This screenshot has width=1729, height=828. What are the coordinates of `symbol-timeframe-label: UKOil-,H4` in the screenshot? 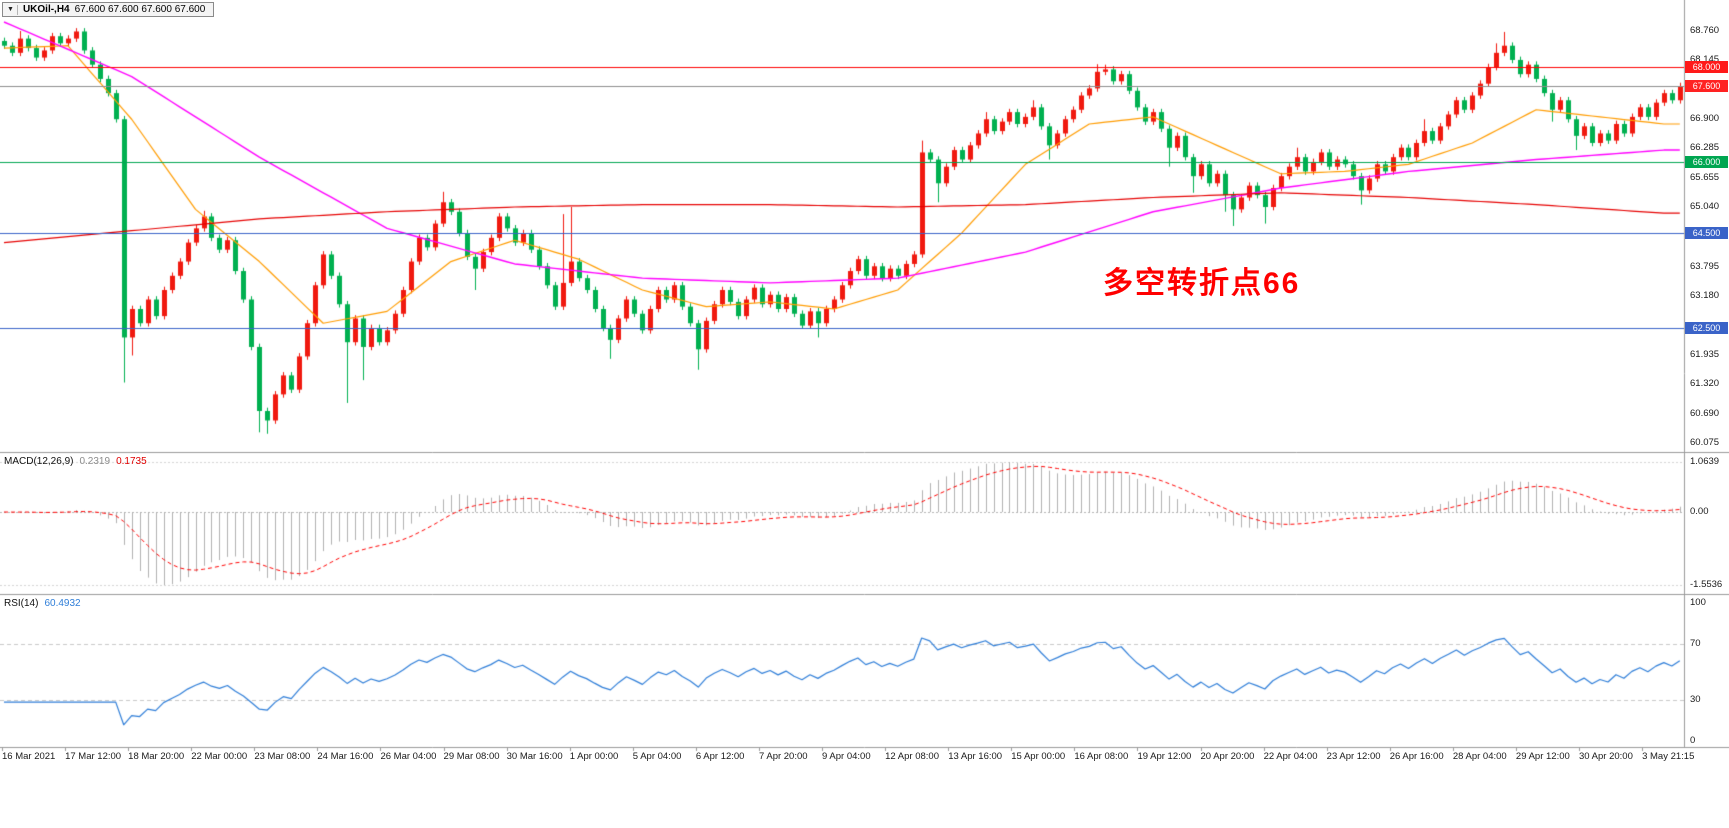 It's located at (46, 9).